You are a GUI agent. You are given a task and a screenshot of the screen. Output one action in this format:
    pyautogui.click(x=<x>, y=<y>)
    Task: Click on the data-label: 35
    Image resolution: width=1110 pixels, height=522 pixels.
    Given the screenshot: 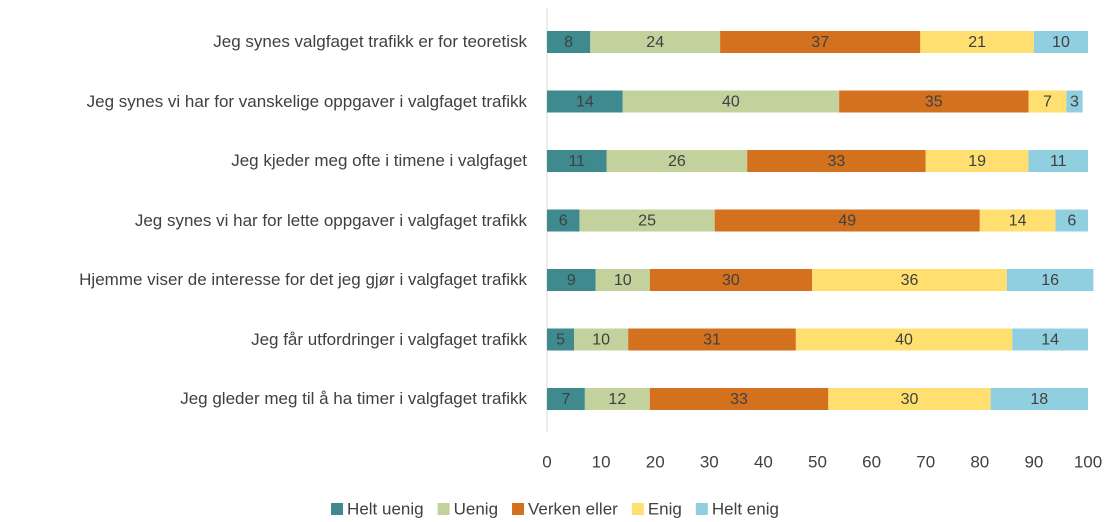 What is the action you would take?
    pyautogui.click(x=934, y=102)
    